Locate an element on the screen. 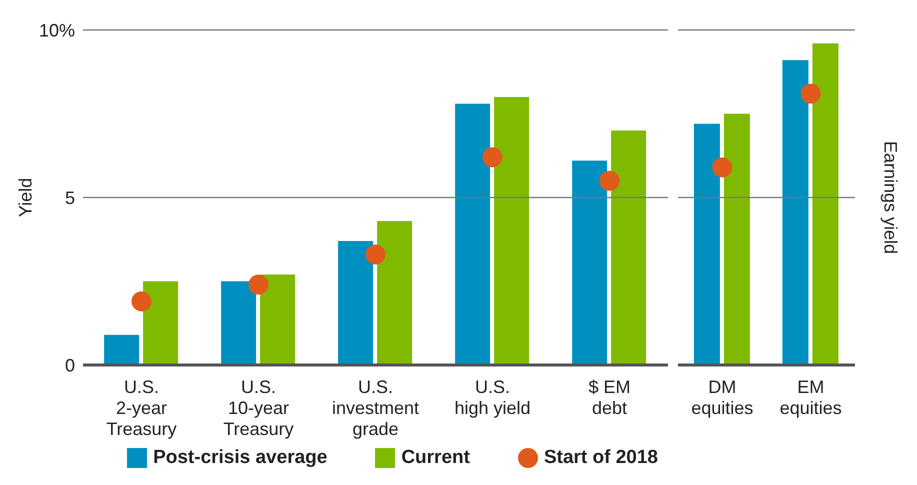  legend-label: Current is located at coordinates (435, 458).